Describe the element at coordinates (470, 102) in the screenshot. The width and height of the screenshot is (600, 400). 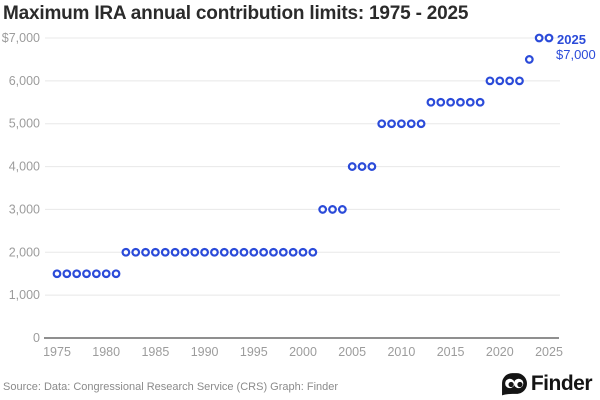
I see `data-point-2017` at that location.